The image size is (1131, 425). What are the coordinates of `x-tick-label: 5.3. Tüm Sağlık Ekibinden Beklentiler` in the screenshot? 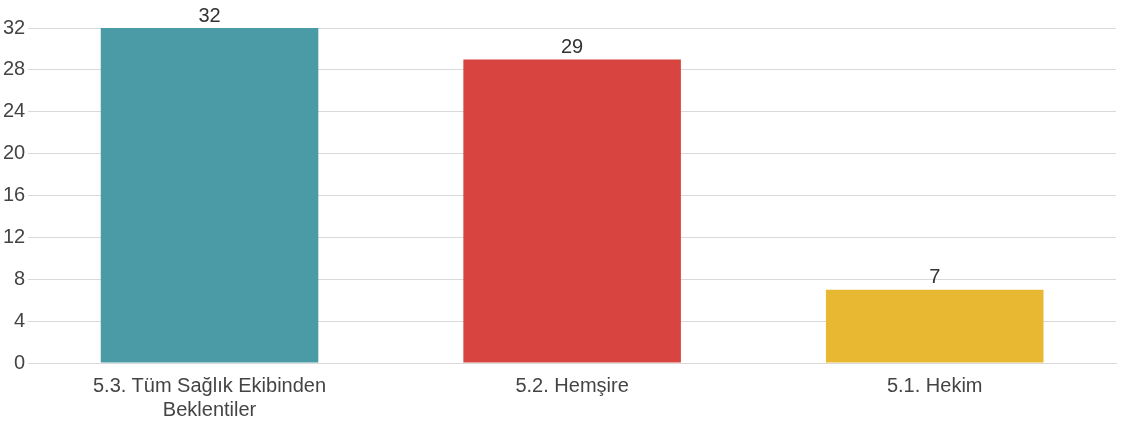 It's located at (209, 396).